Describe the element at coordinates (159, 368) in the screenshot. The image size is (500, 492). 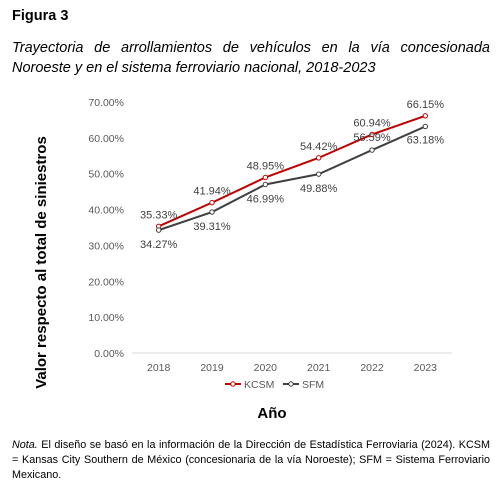
I see `x-tick-label: 2018` at that location.